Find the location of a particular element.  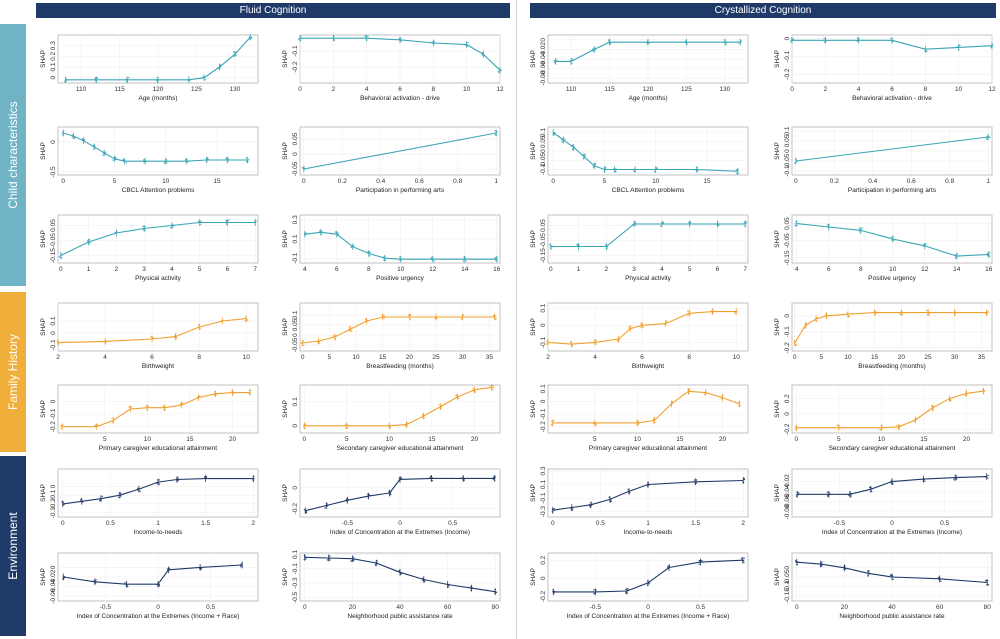

x-axis-label: Participation in performing arts is located at coordinates (400, 190).